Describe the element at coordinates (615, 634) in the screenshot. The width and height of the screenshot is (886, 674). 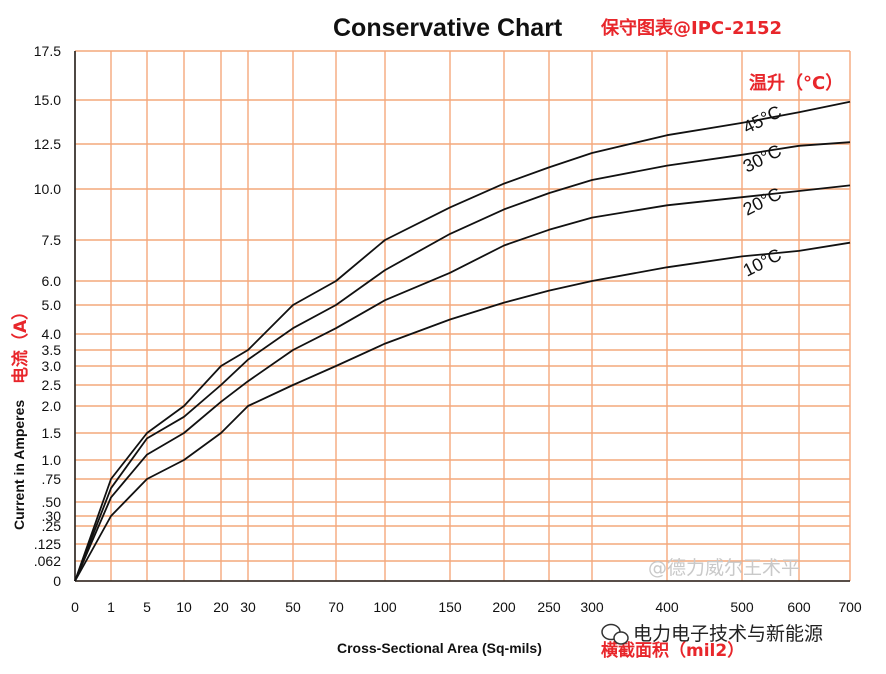
I see `wechat-icon` at that location.